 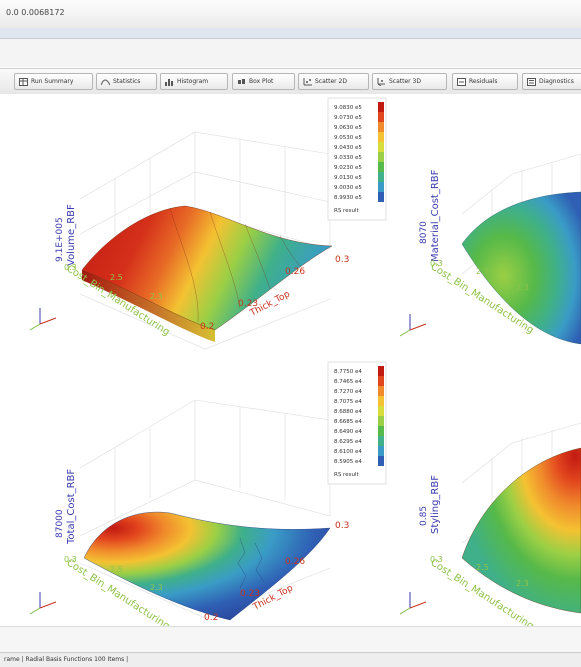 What do you see at coordinates (348, 148) in the screenshot?
I see `svg-text: 9.0430 e5` at bounding box center [348, 148].